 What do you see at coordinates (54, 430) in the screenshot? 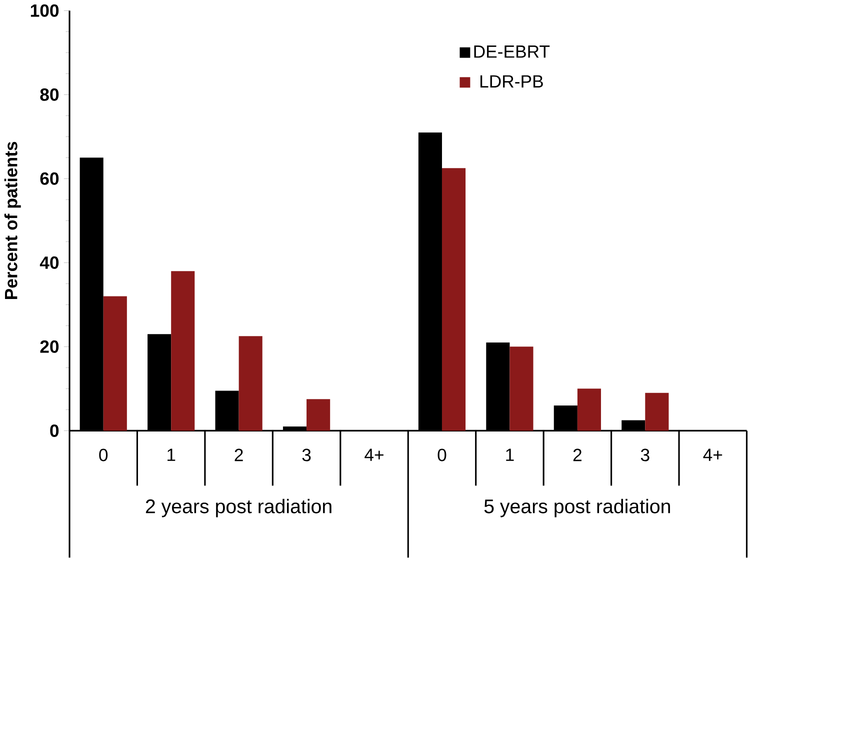
I see `y-tick-label: 0` at bounding box center [54, 430].